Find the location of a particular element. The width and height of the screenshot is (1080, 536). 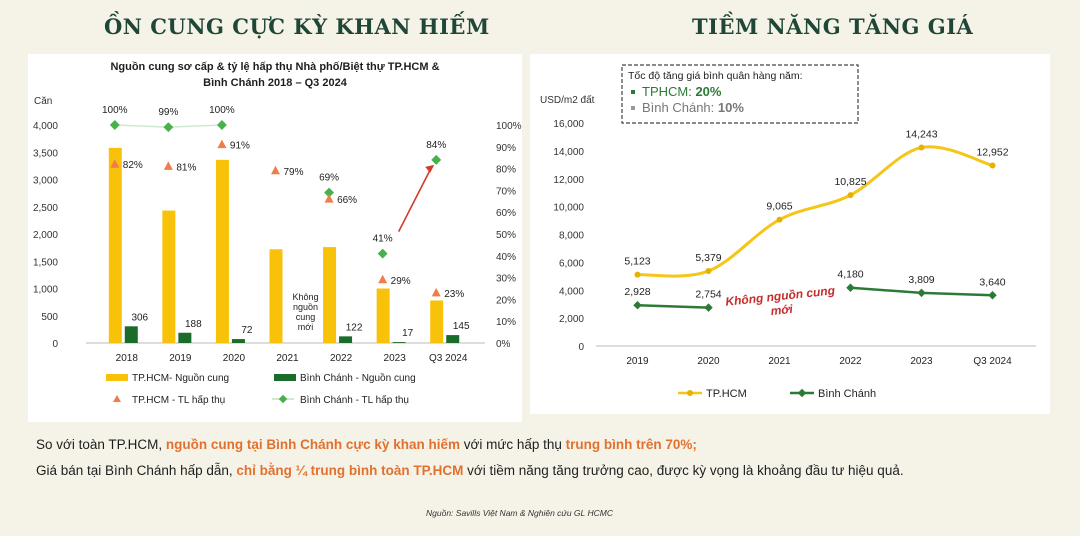

data-label-binhchanh: 4,180 is located at coordinates (850, 275).